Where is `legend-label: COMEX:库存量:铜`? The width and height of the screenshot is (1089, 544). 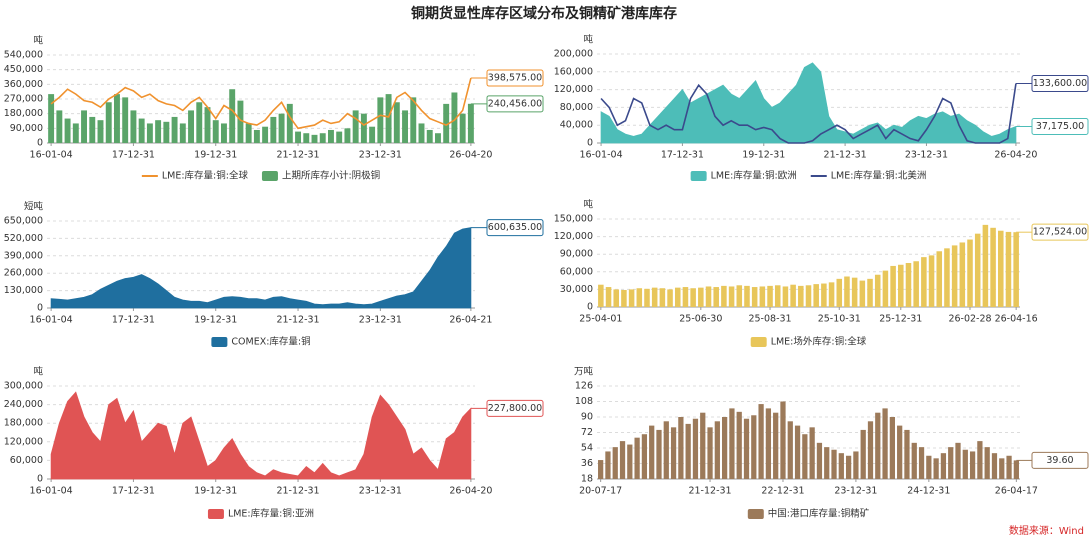 legend-label: COMEX:库存量:铜 is located at coordinates (270, 342).